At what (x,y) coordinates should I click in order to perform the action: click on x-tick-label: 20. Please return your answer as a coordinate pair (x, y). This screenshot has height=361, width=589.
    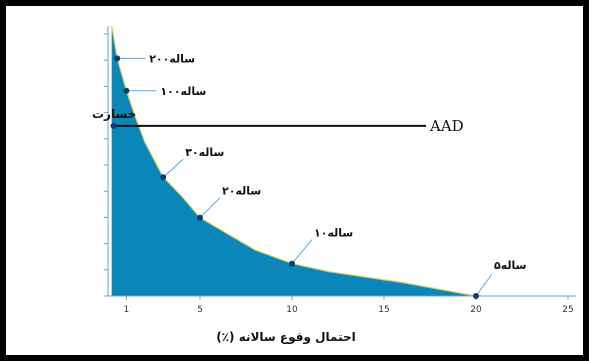
    Looking at the image, I should click on (476, 310).